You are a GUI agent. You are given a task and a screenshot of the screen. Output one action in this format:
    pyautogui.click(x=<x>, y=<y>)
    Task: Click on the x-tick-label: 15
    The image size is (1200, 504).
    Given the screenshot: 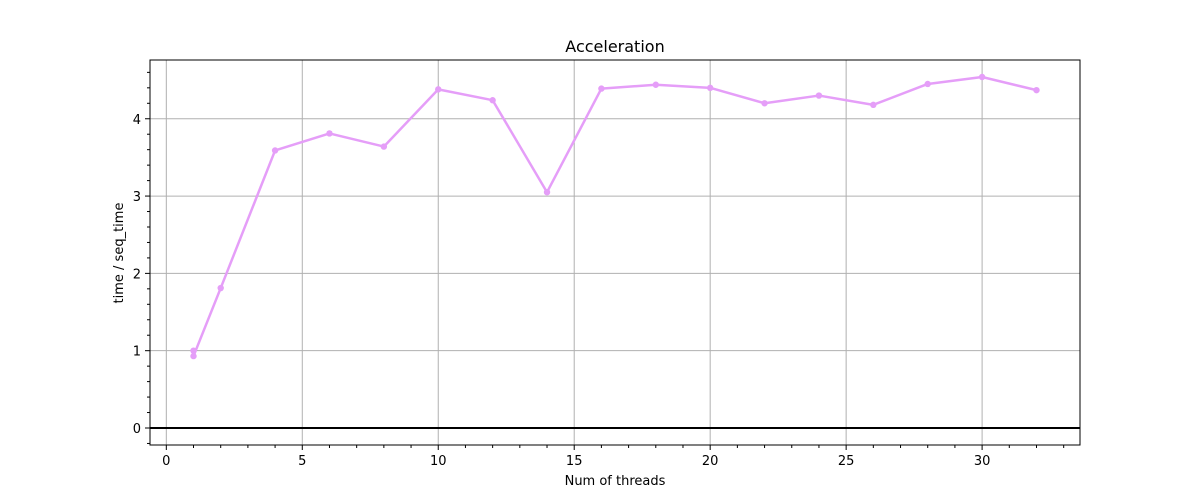 What is the action you would take?
    pyautogui.click(x=574, y=461)
    